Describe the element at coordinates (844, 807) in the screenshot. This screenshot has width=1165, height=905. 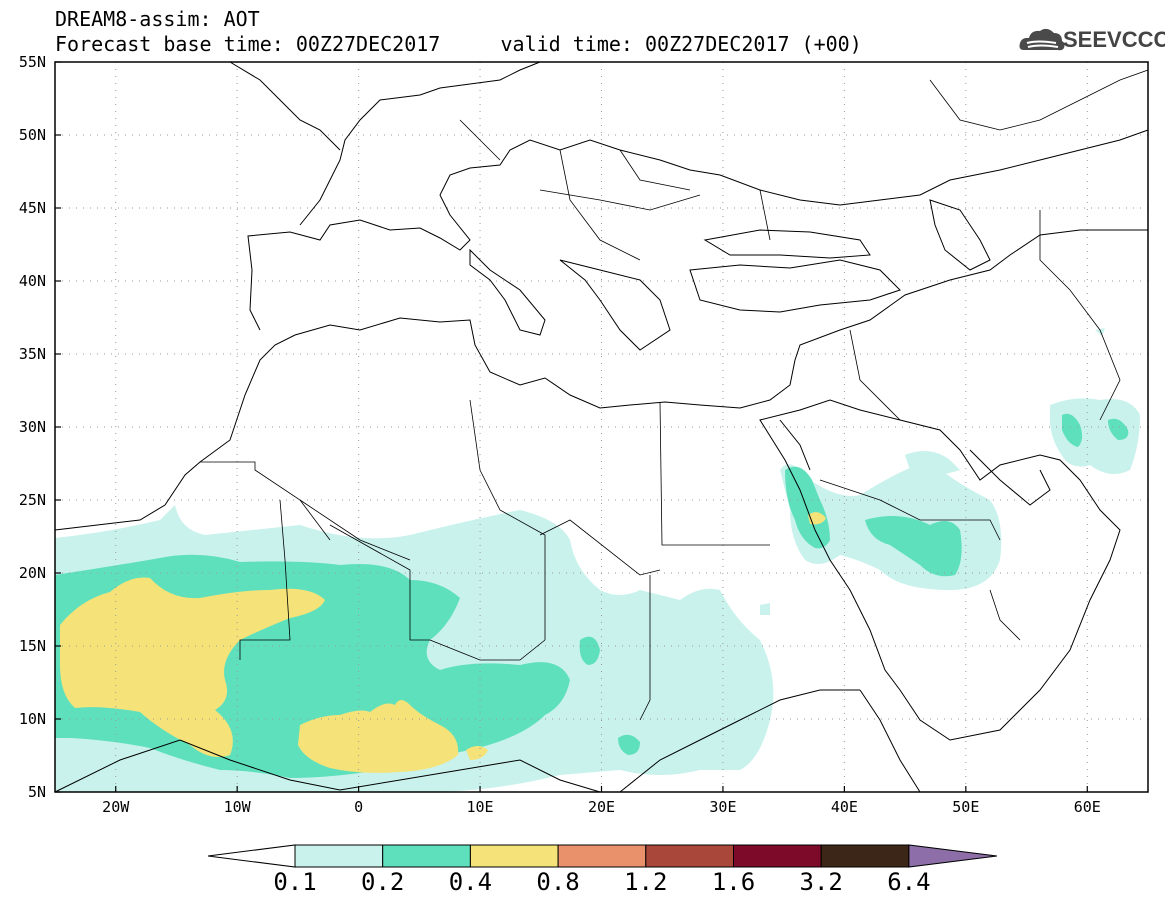
I see `lon-label: 40E` at that location.